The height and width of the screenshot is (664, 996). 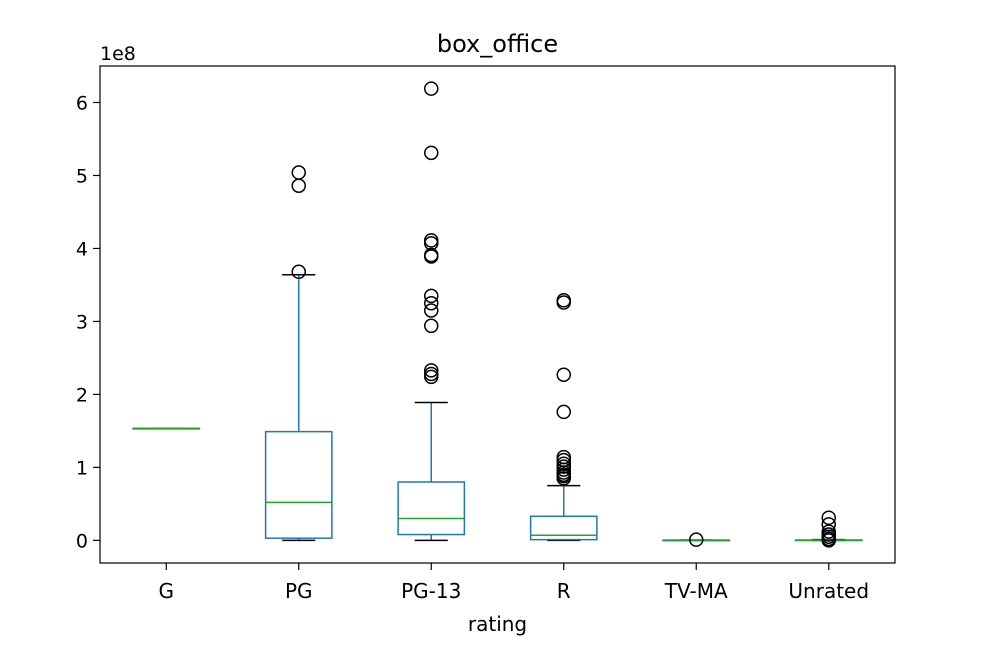 What do you see at coordinates (299, 591) in the screenshot?
I see `x-tick-label: PG` at bounding box center [299, 591].